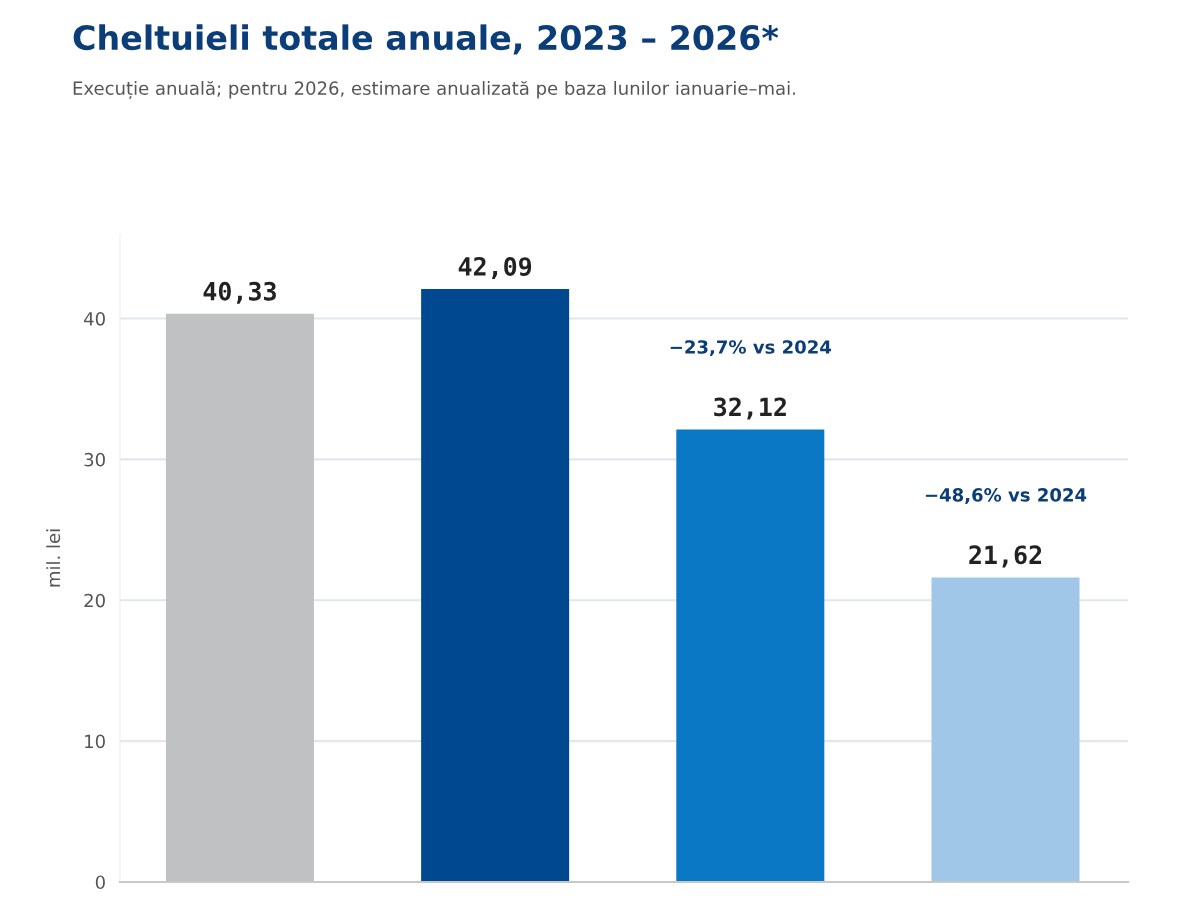 The width and height of the screenshot is (1200, 900). Describe the element at coordinates (239, 292) in the screenshot. I see `data-label: 40,33` at that location.